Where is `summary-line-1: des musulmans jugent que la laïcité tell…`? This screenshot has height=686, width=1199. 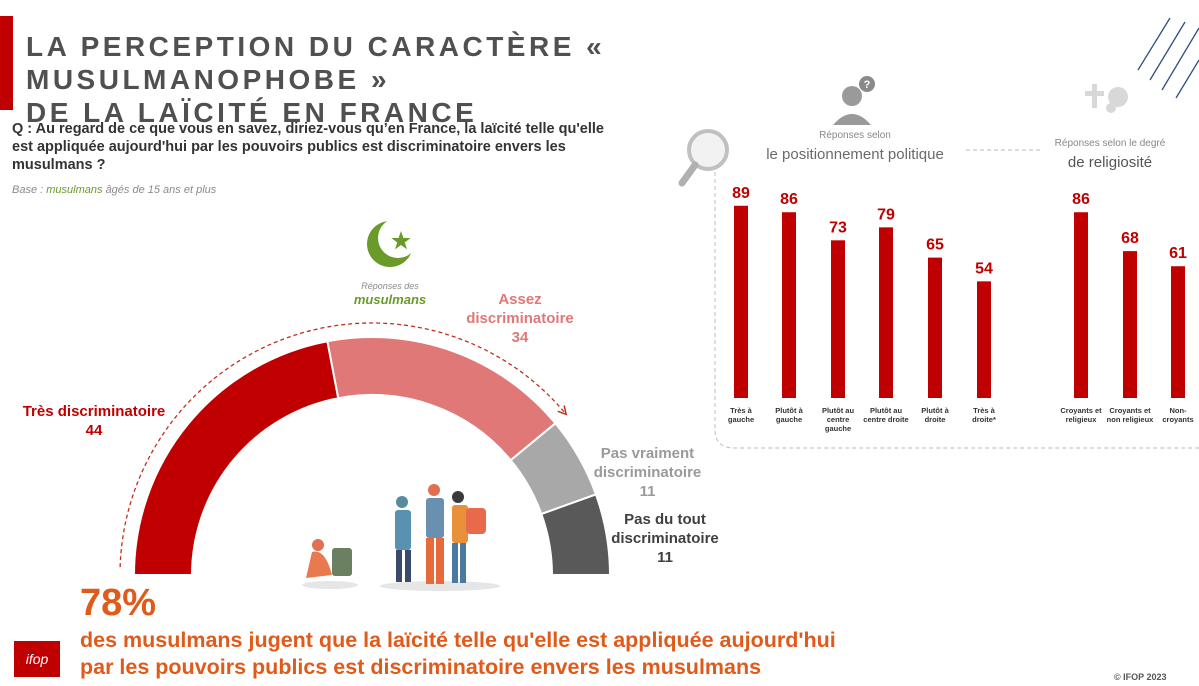
summary-line-1: des musulmans jugent que la laïcité tell… is located at coordinates (458, 640).